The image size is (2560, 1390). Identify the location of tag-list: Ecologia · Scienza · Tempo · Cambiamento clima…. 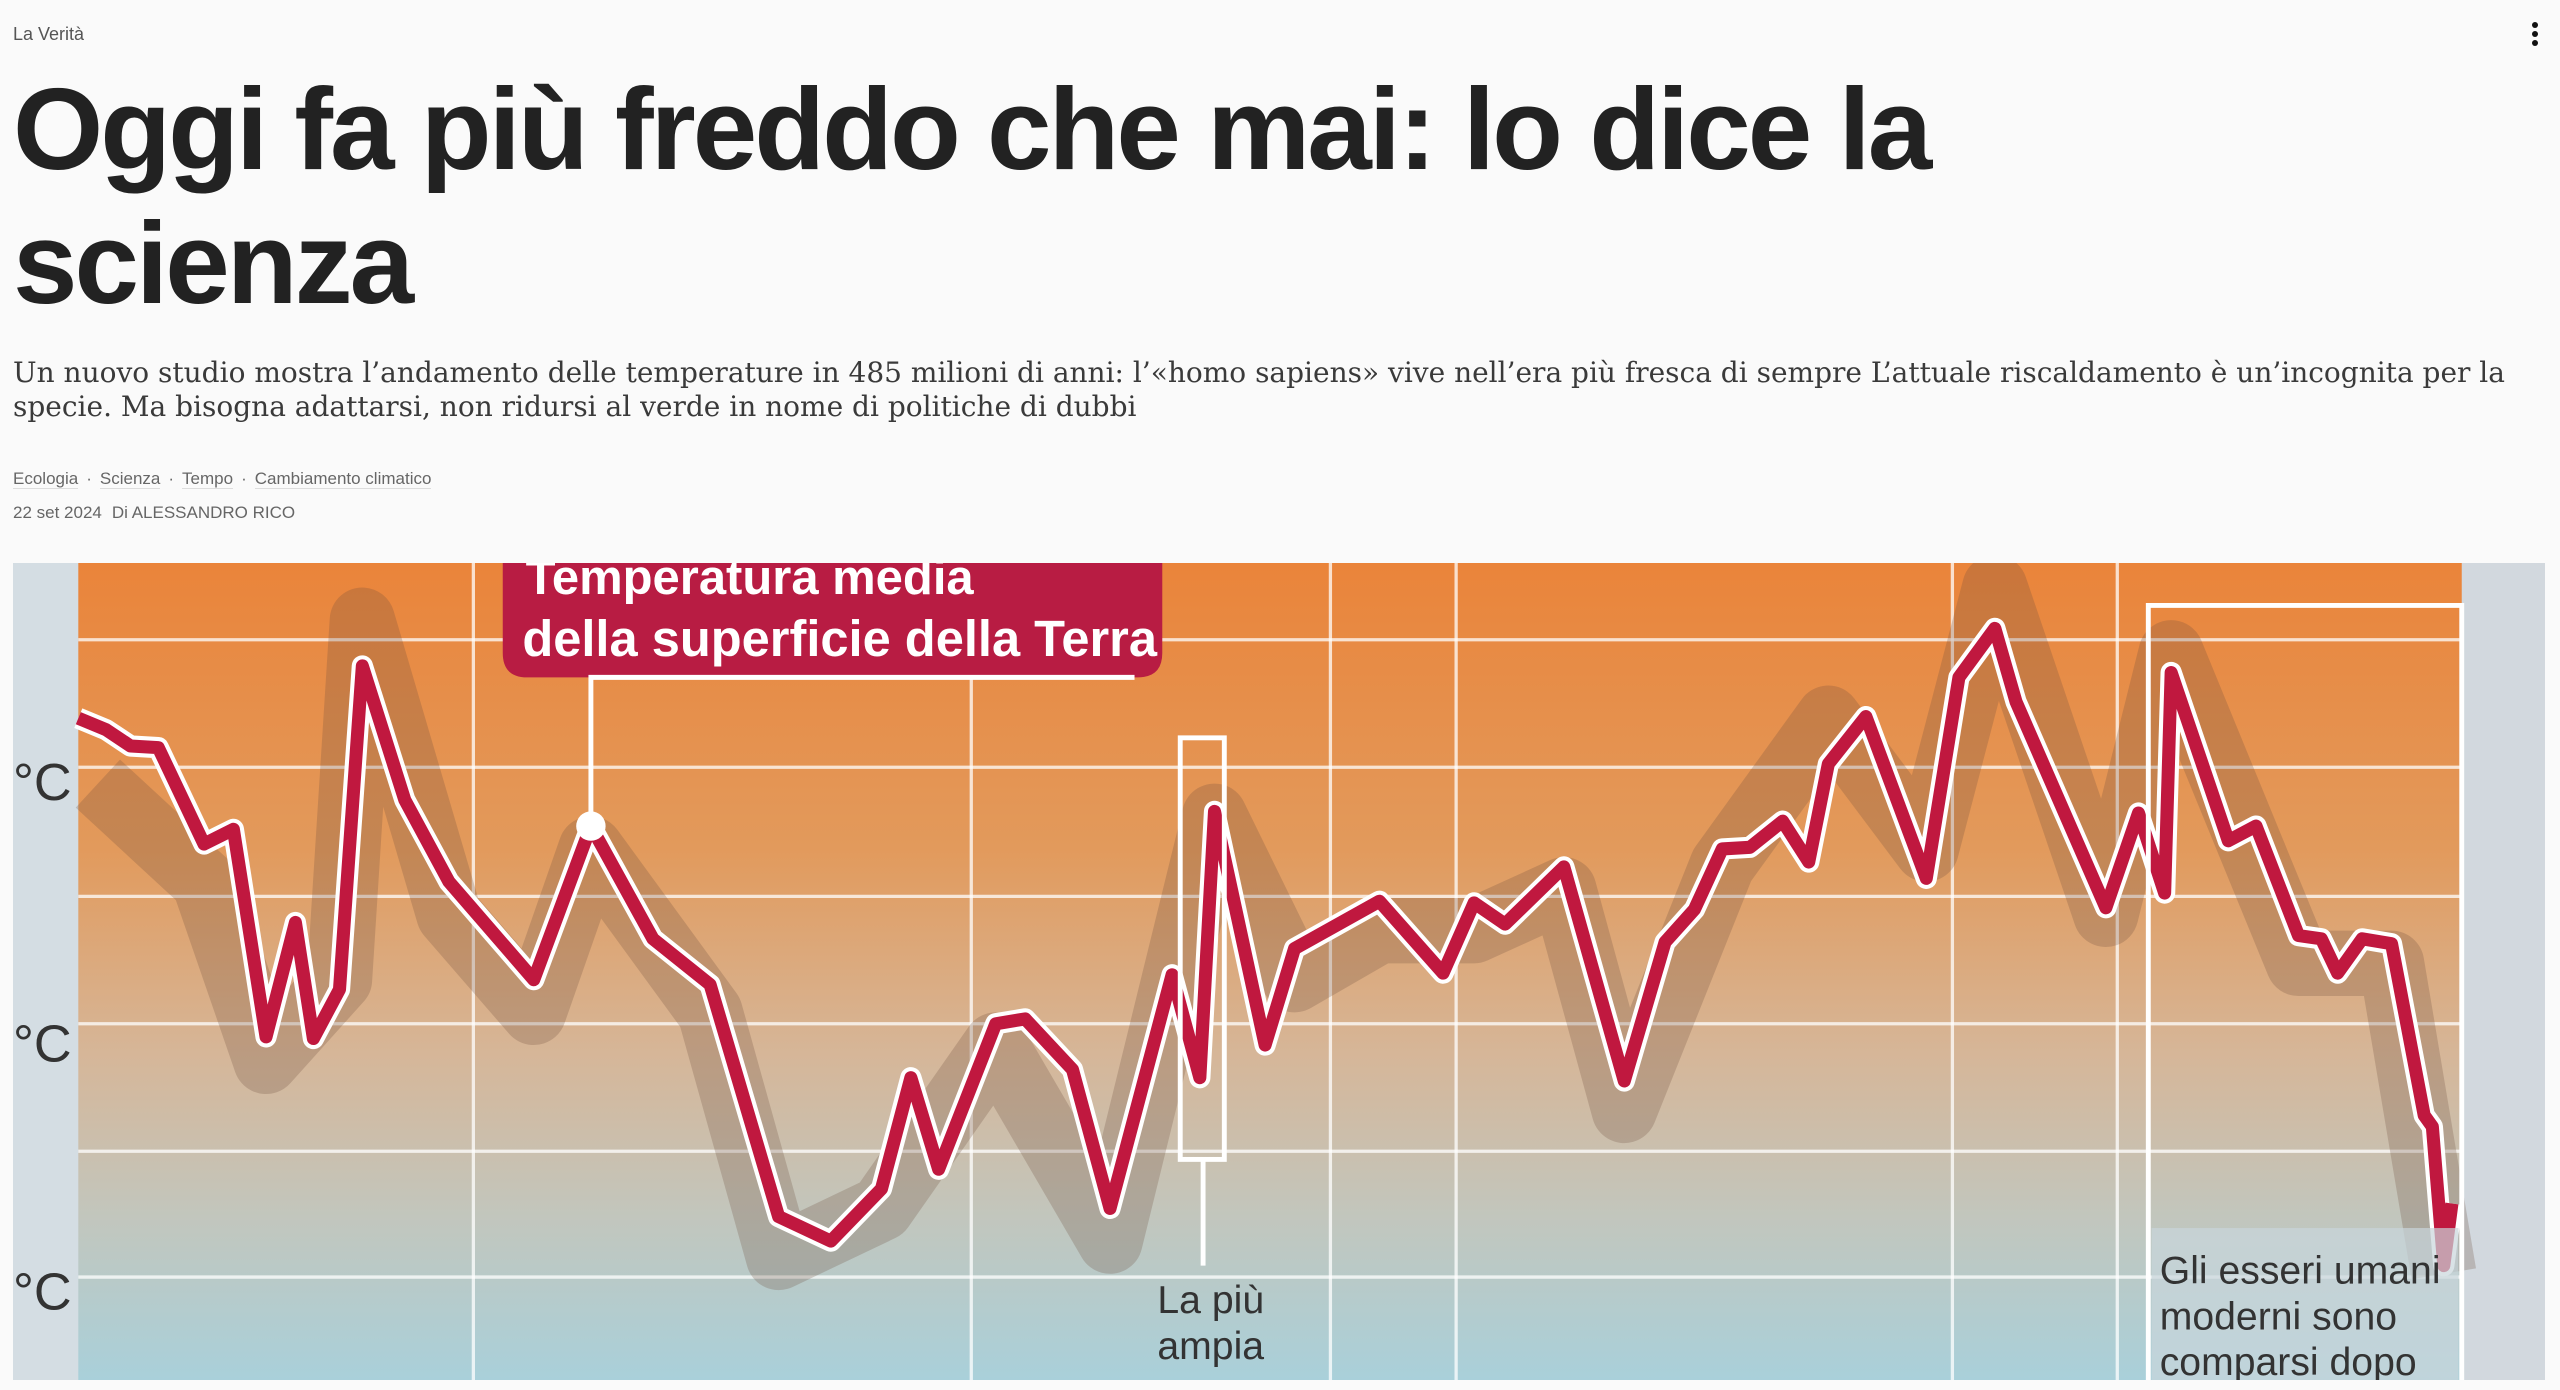
(222, 479).